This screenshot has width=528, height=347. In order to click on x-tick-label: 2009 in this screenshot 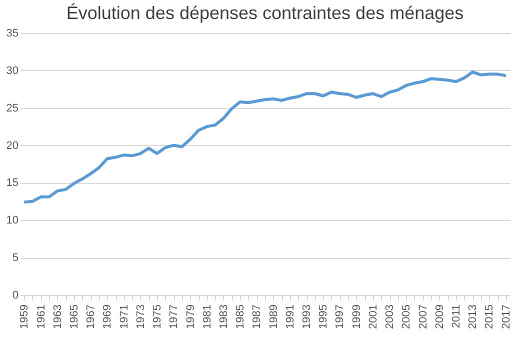, I will do `click(440, 316)`.